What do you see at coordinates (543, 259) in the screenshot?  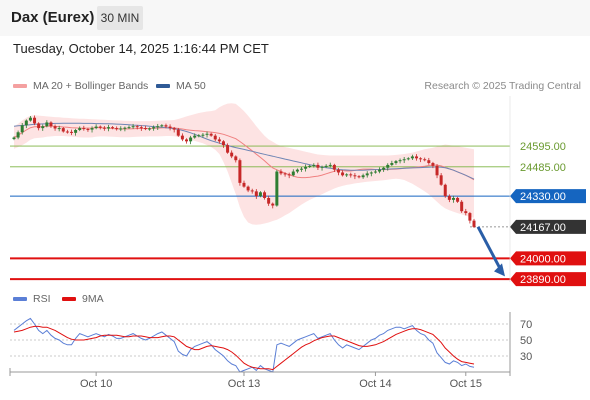 I see `level-label-support: 24000.00` at bounding box center [543, 259].